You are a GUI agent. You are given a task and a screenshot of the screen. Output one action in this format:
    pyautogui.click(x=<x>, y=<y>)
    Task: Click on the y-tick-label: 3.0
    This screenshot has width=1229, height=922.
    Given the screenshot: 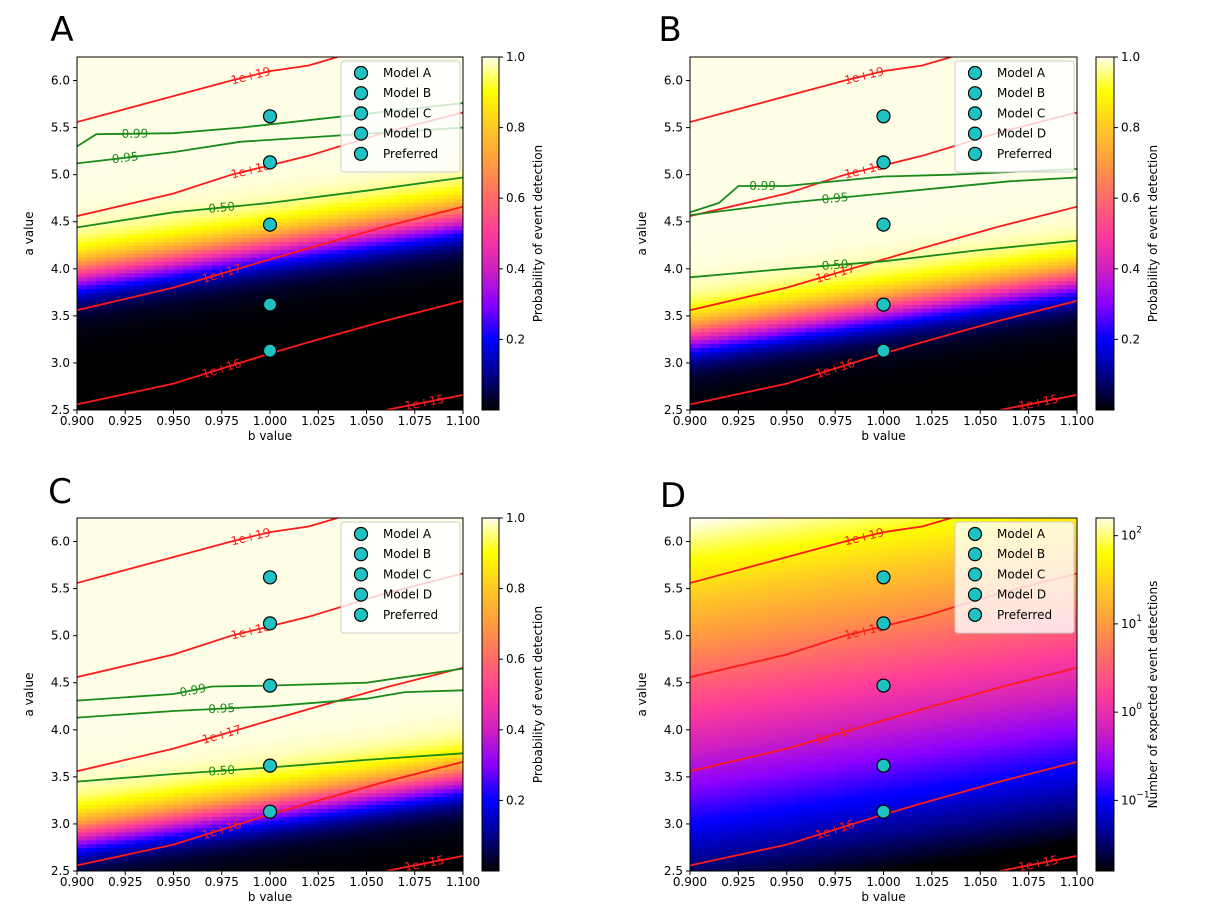 What is the action you would take?
    pyautogui.click(x=60, y=363)
    